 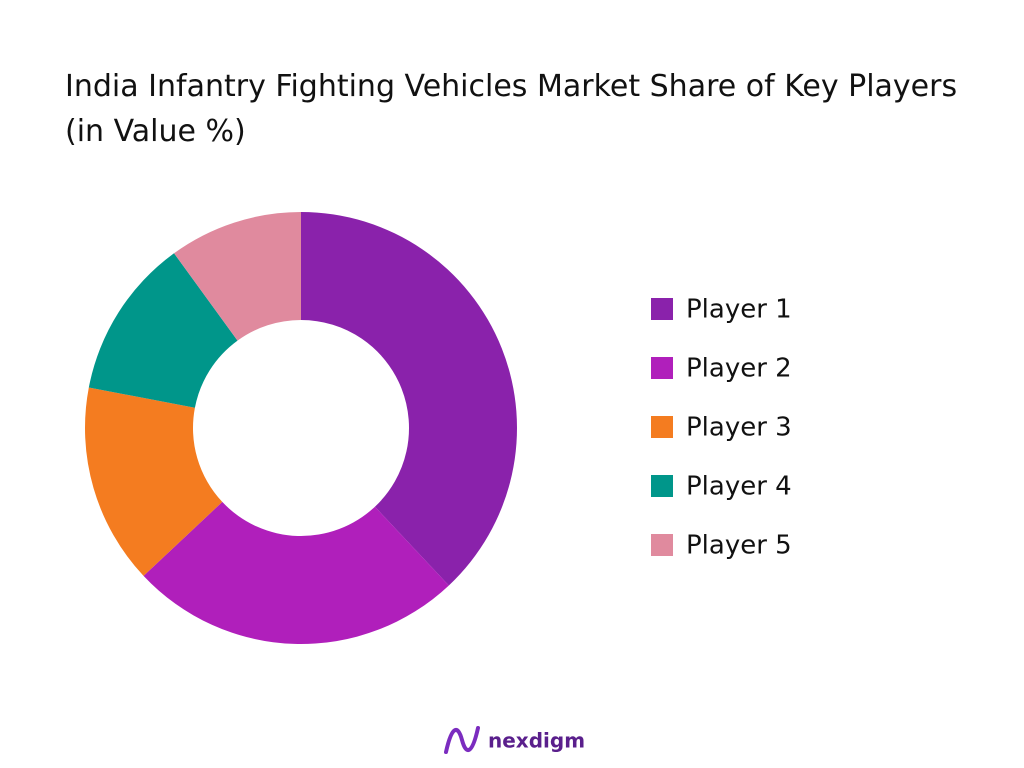 I want to click on logo-text: nexdigm, so click(x=536, y=741).